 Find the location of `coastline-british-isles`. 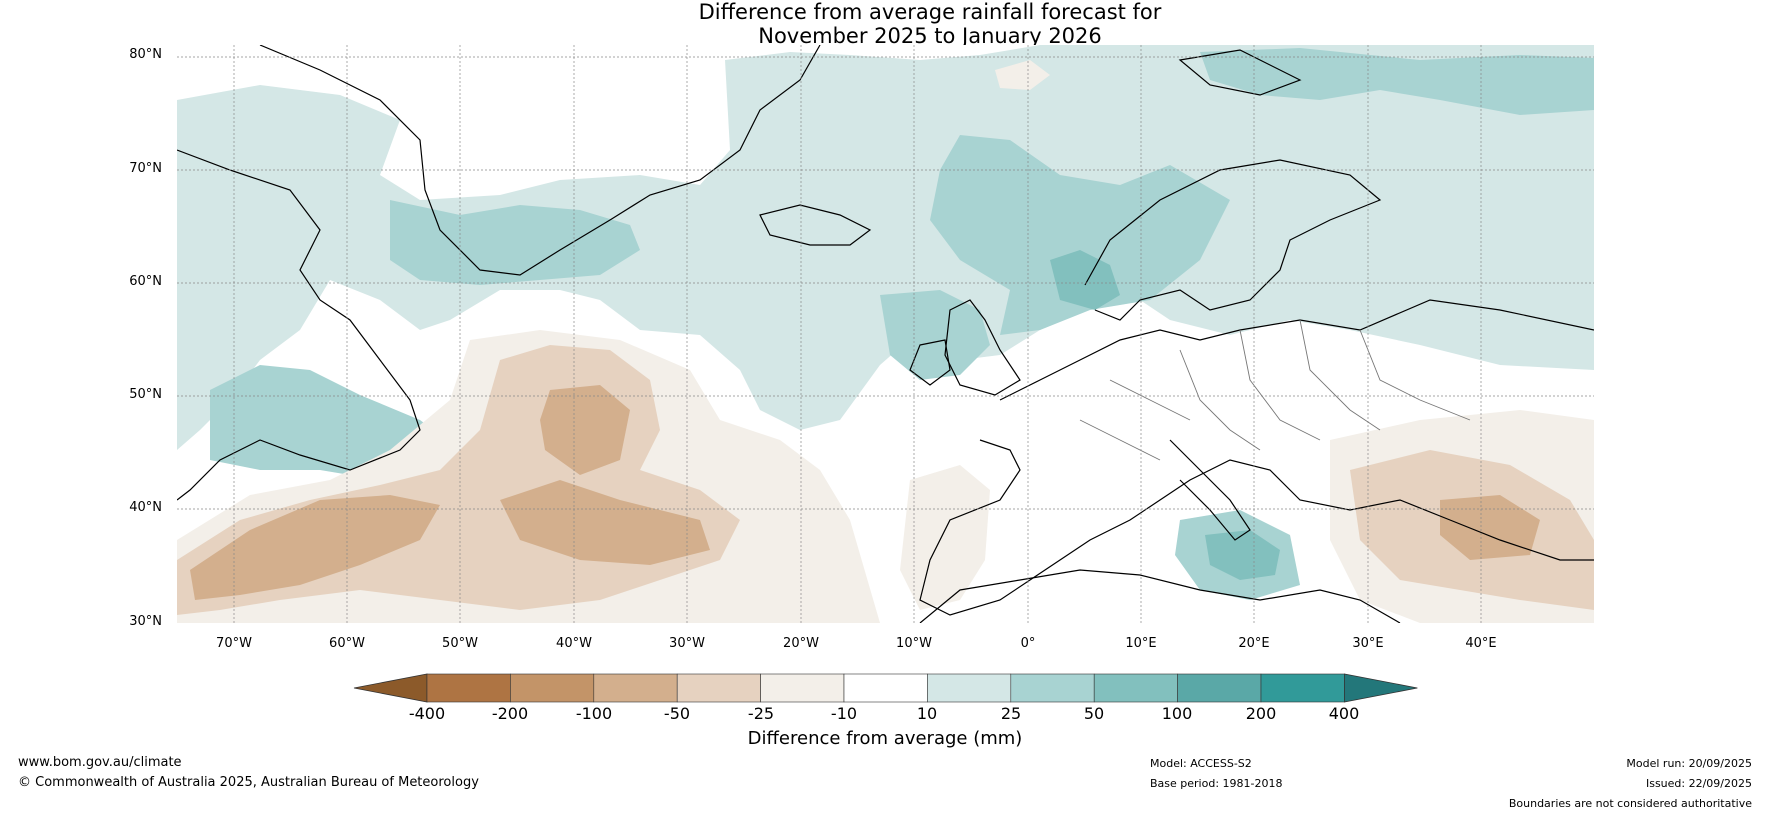

coastline-british-isles is located at coordinates (982, 347).